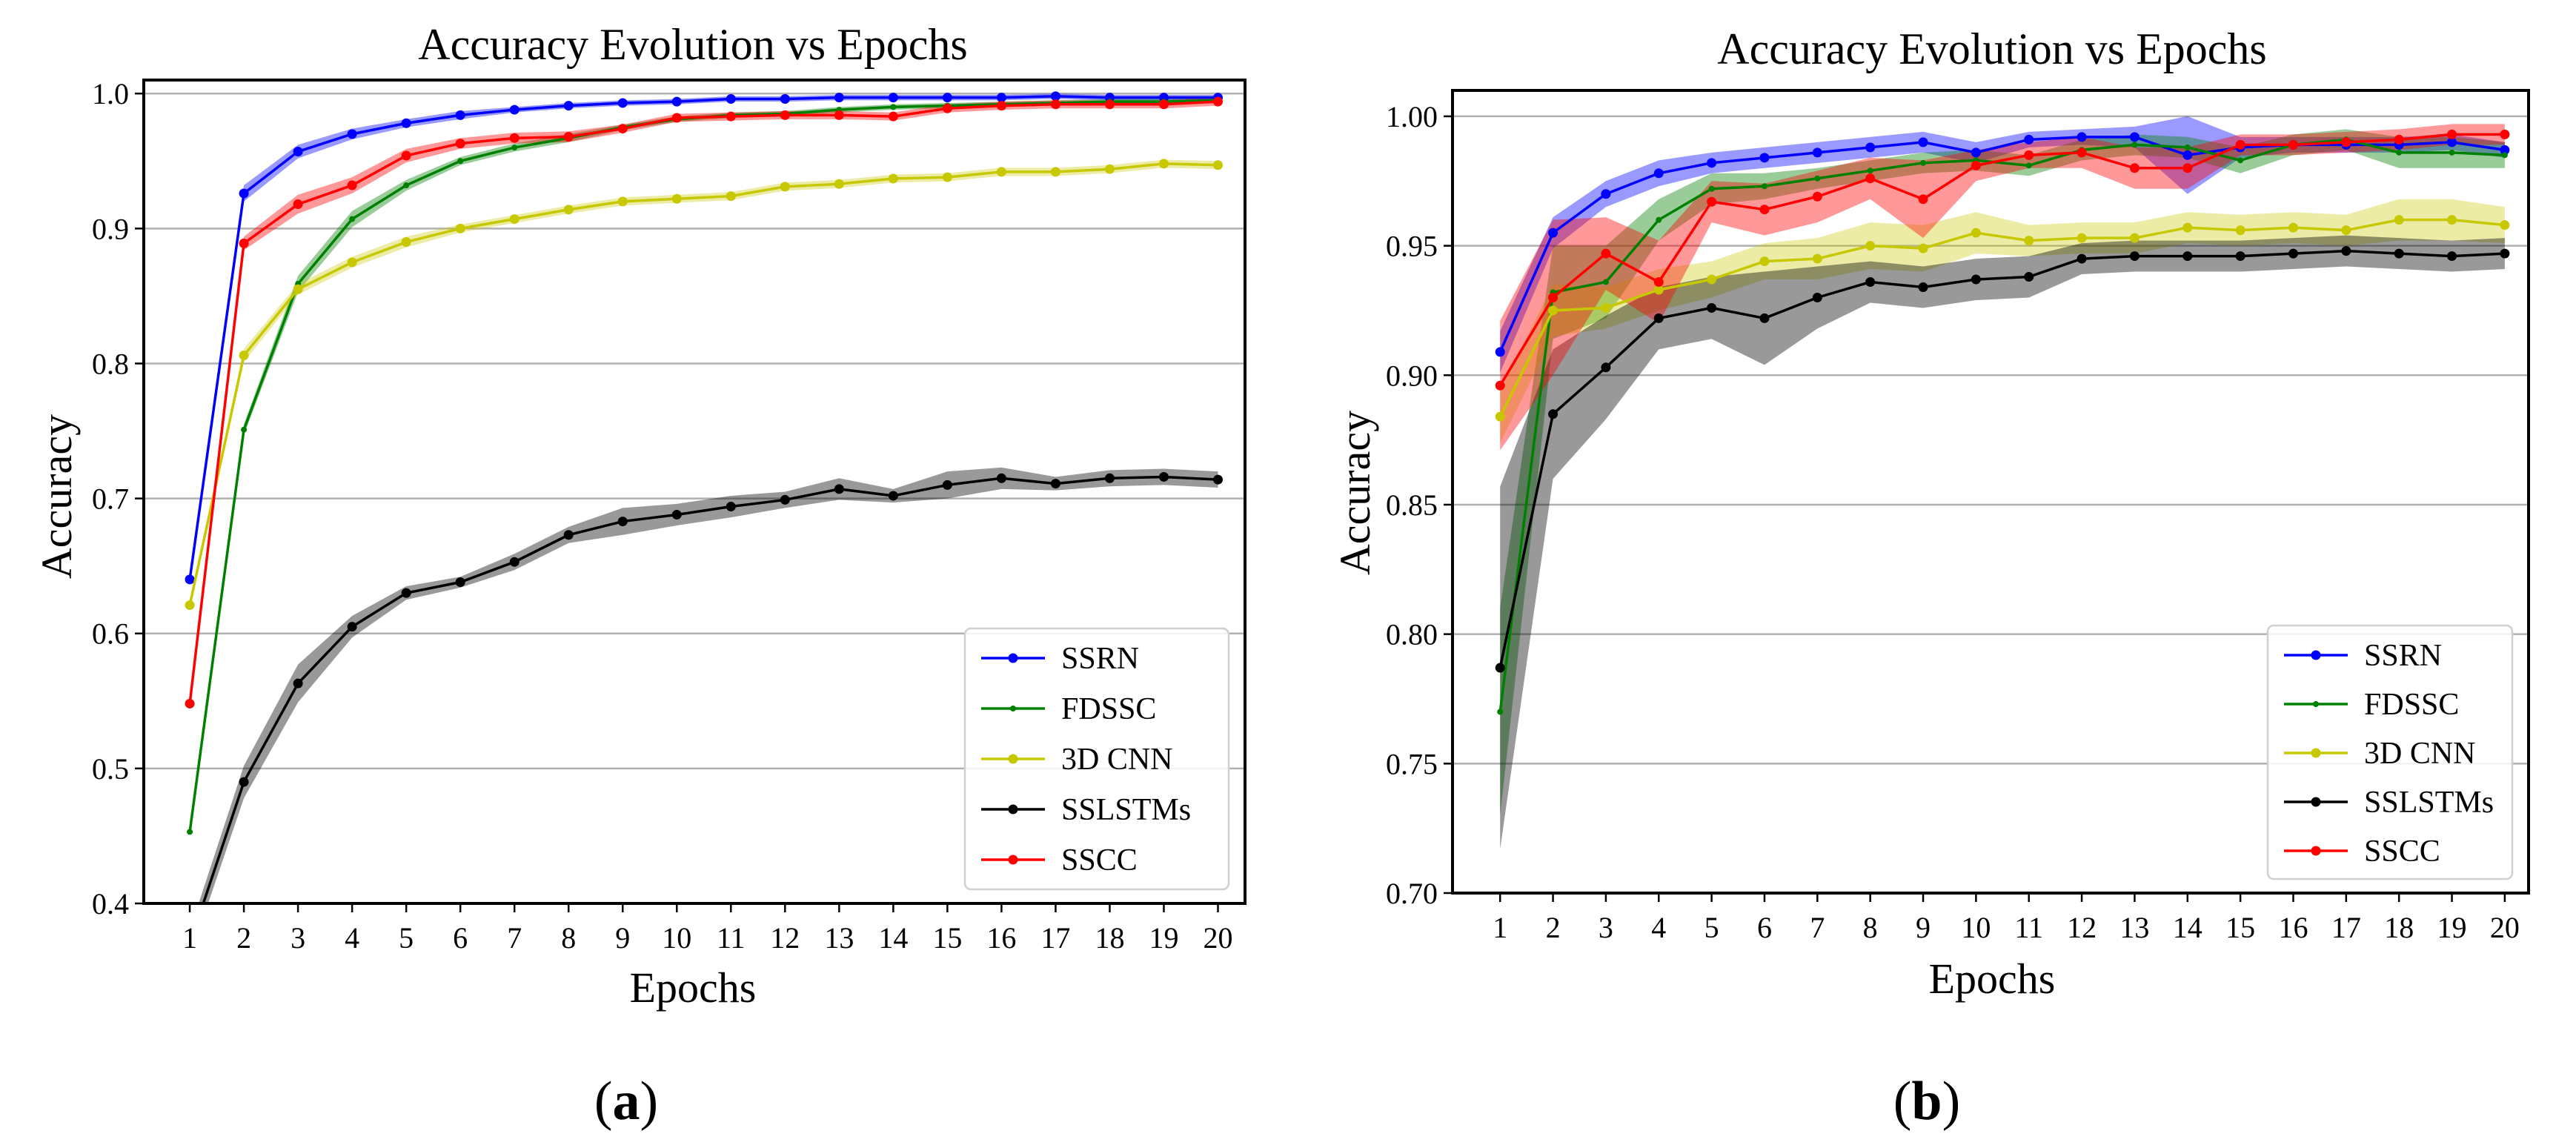  Describe the element at coordinates (111, 93) in the screenshot. I see `y-tick-label: 1.0` at that location.